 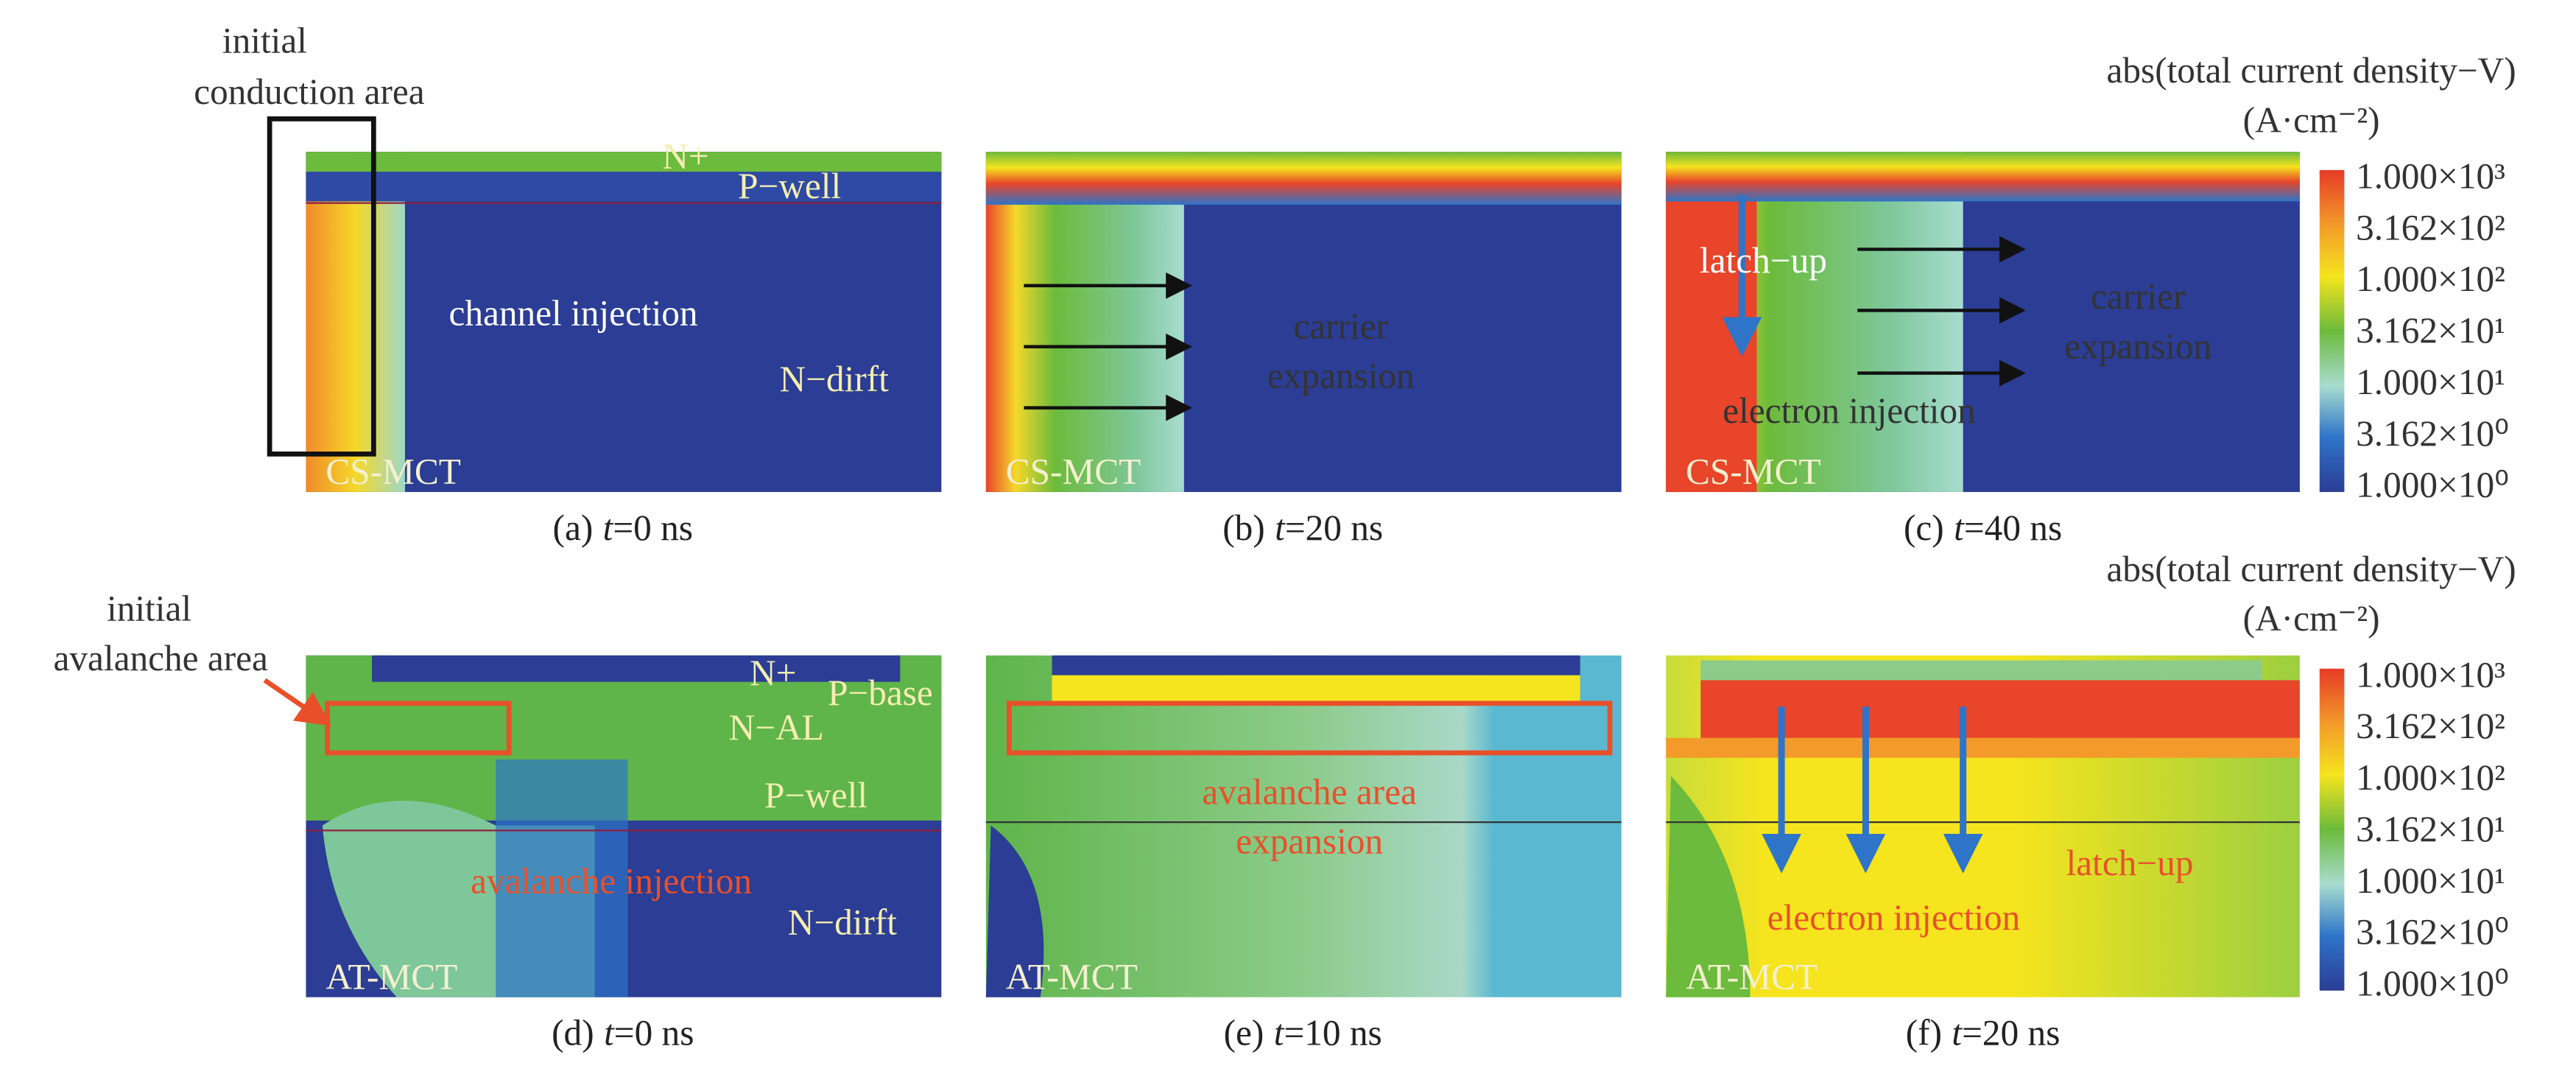 I want to click on panel-f-map, so click(x=1983, y=826).